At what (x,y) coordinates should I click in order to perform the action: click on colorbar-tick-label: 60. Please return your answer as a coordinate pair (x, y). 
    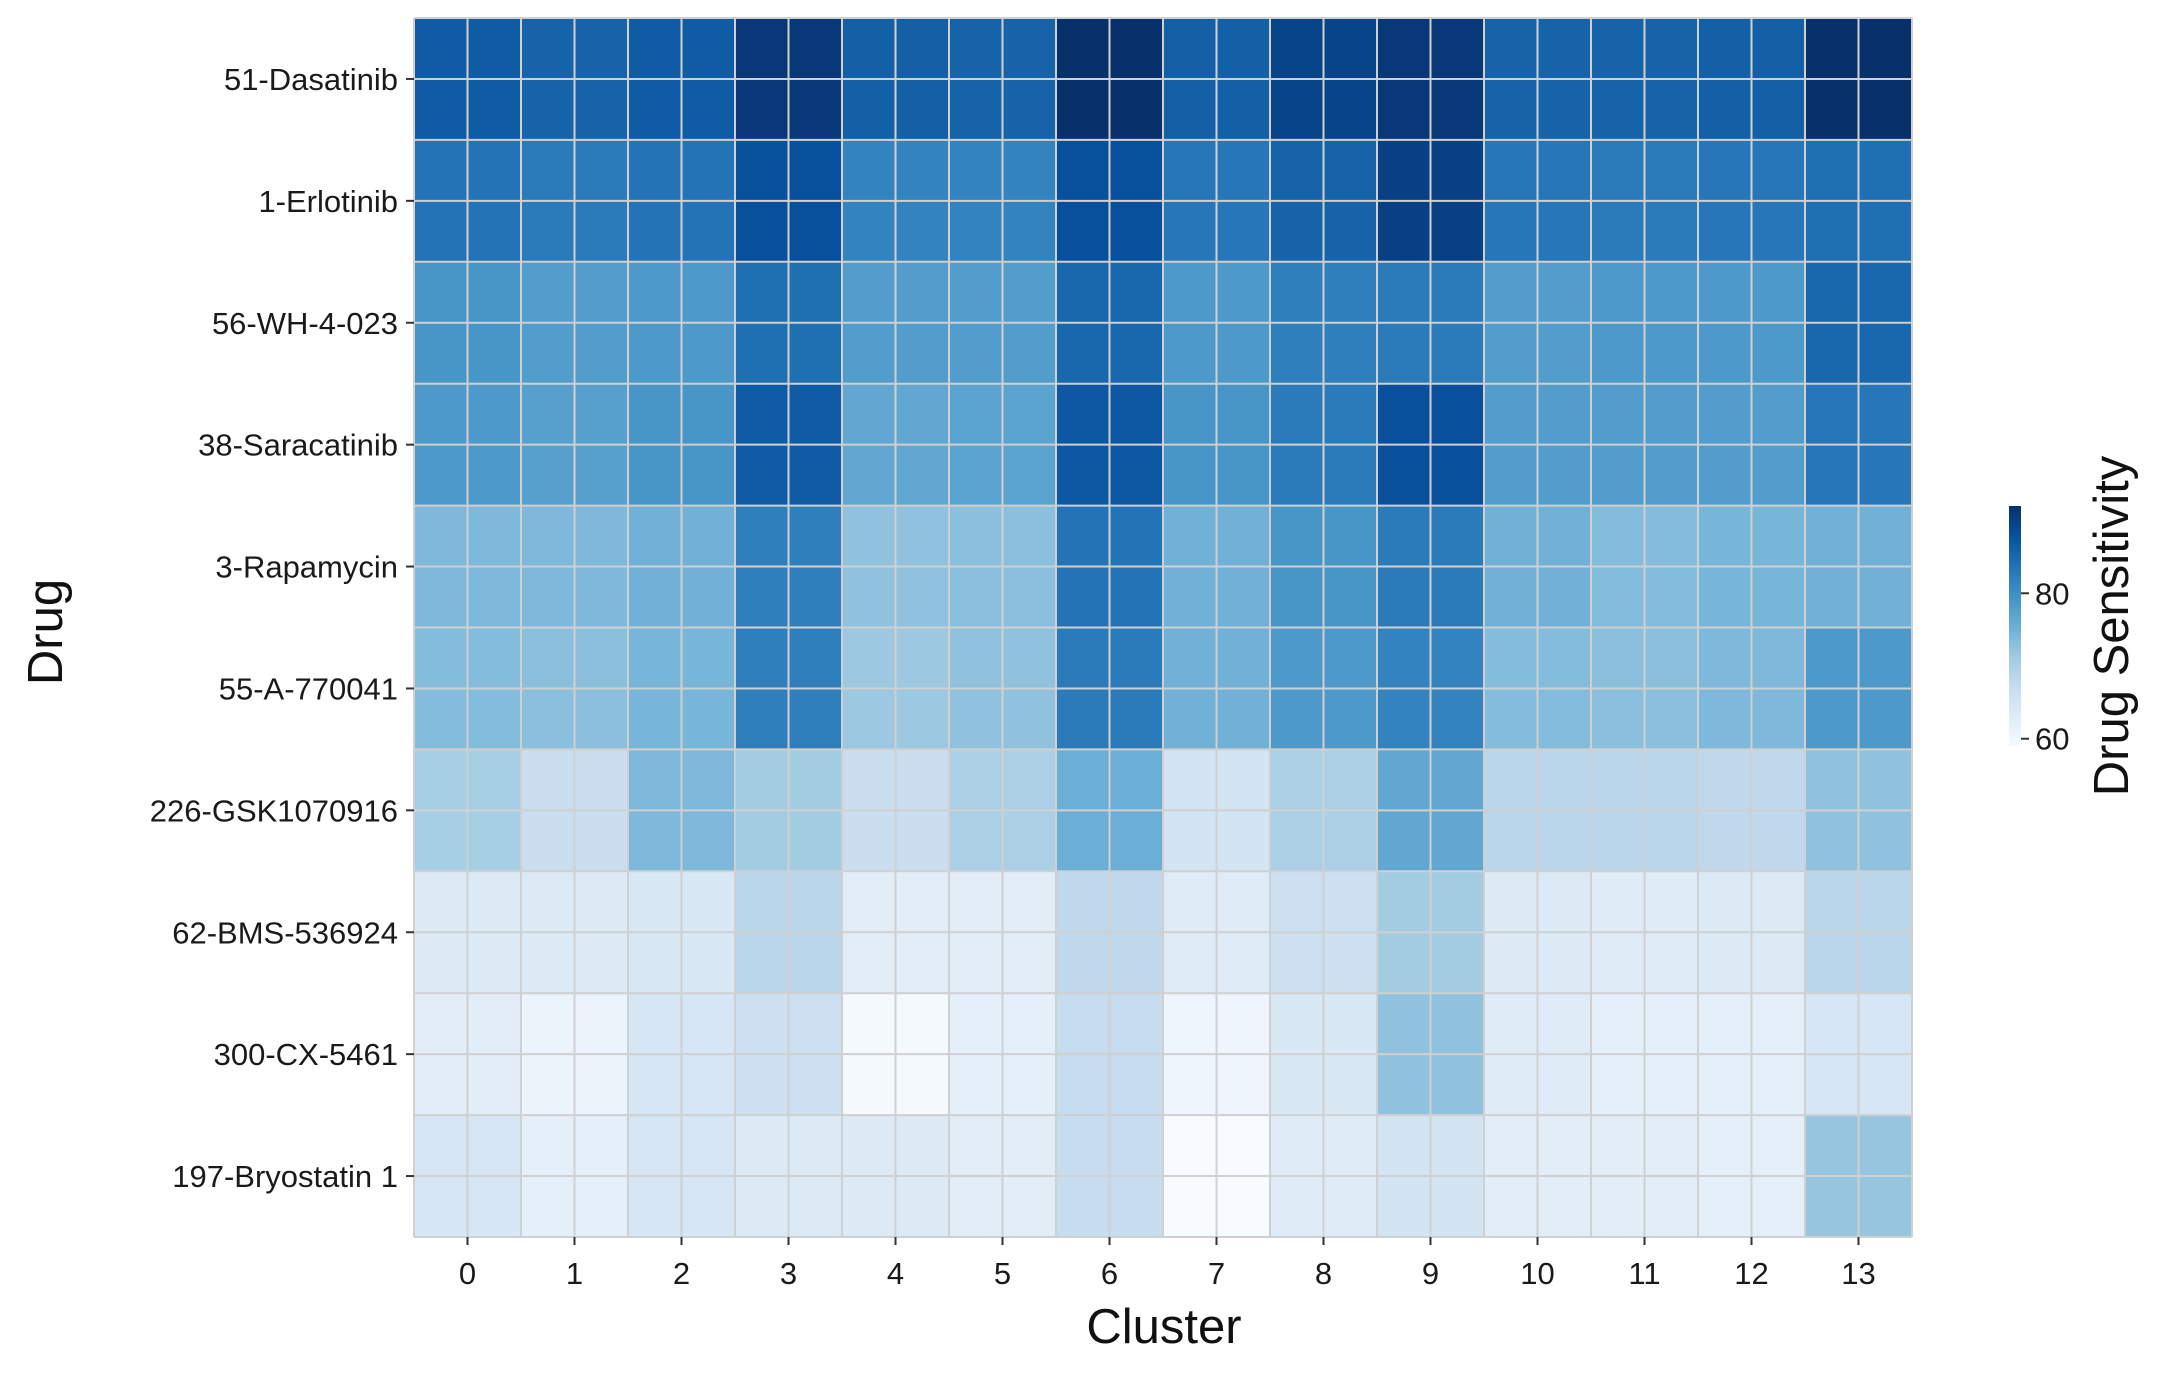
    Looking at the image, I should click on (2052, 739).